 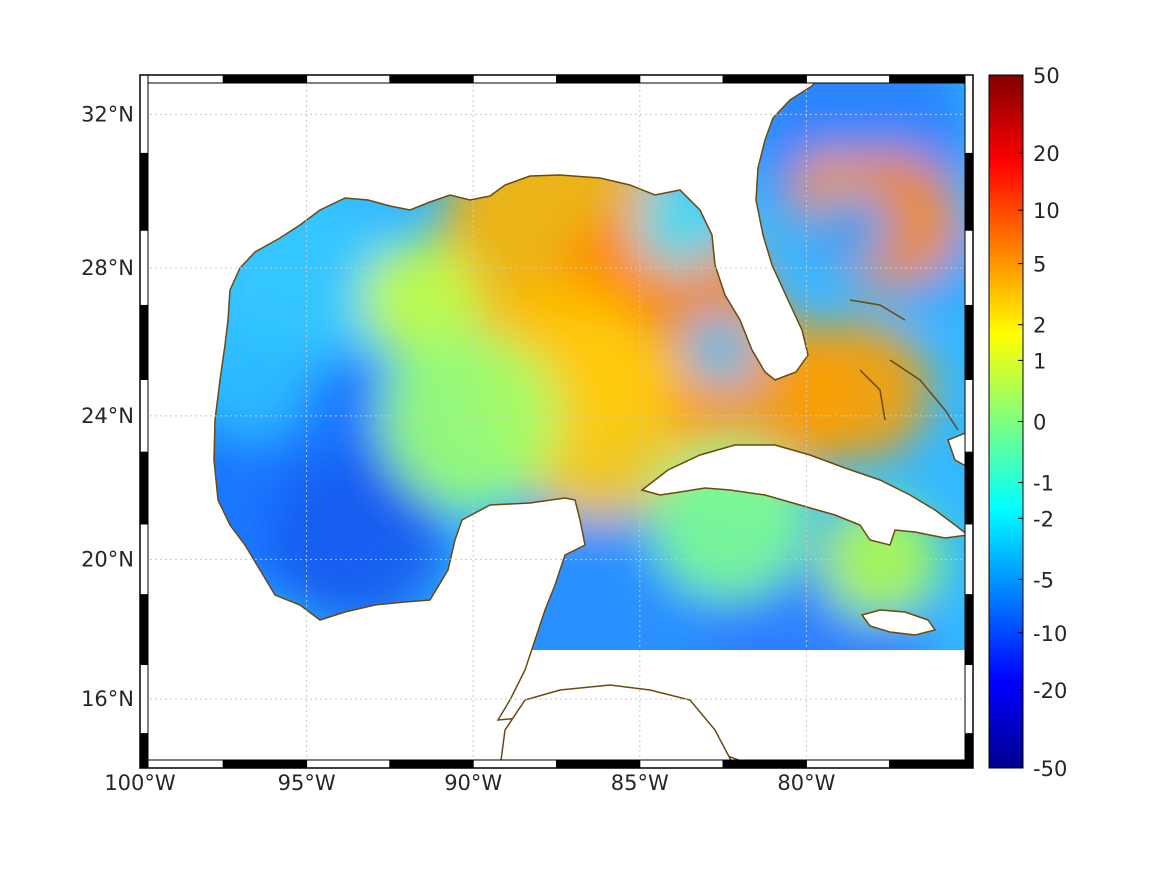 What do you see at coordinates (898, 622) in the screenshot?
I see `land-jamaica` at bounding box center [898, 622].